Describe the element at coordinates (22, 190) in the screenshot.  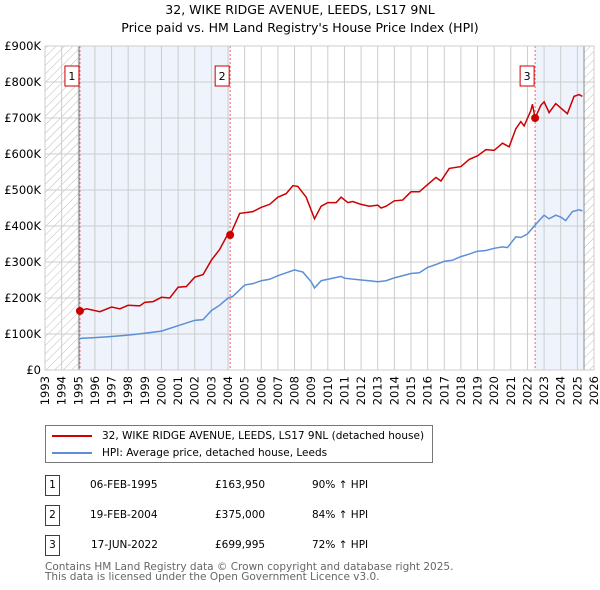
I see `y-tick-label: £500K` at that location.